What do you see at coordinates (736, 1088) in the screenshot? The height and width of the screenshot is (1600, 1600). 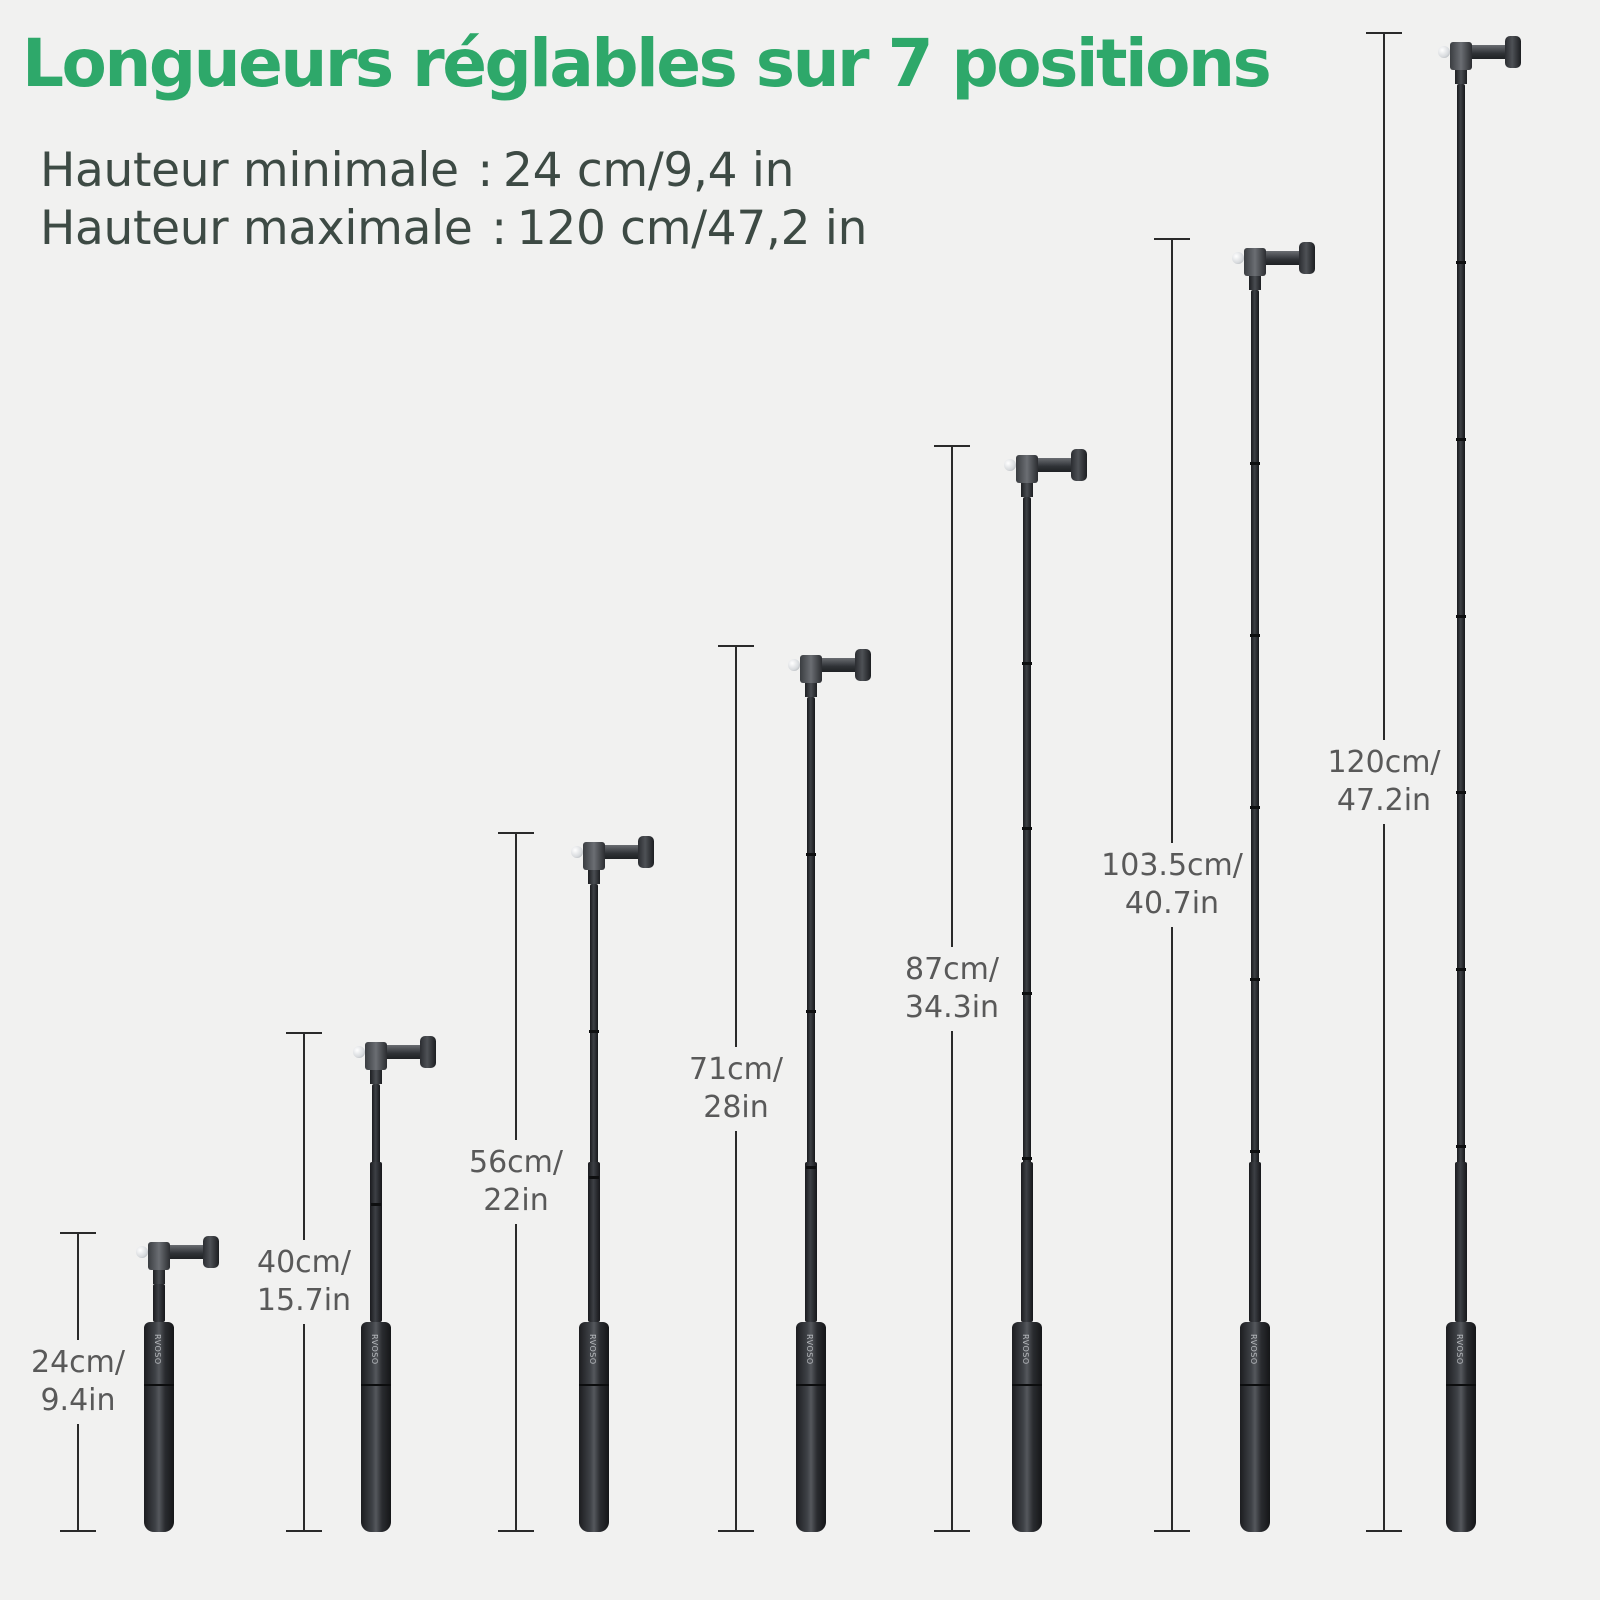 I see `length-label: 71cm/28in` at bounding box center [736, 1088].